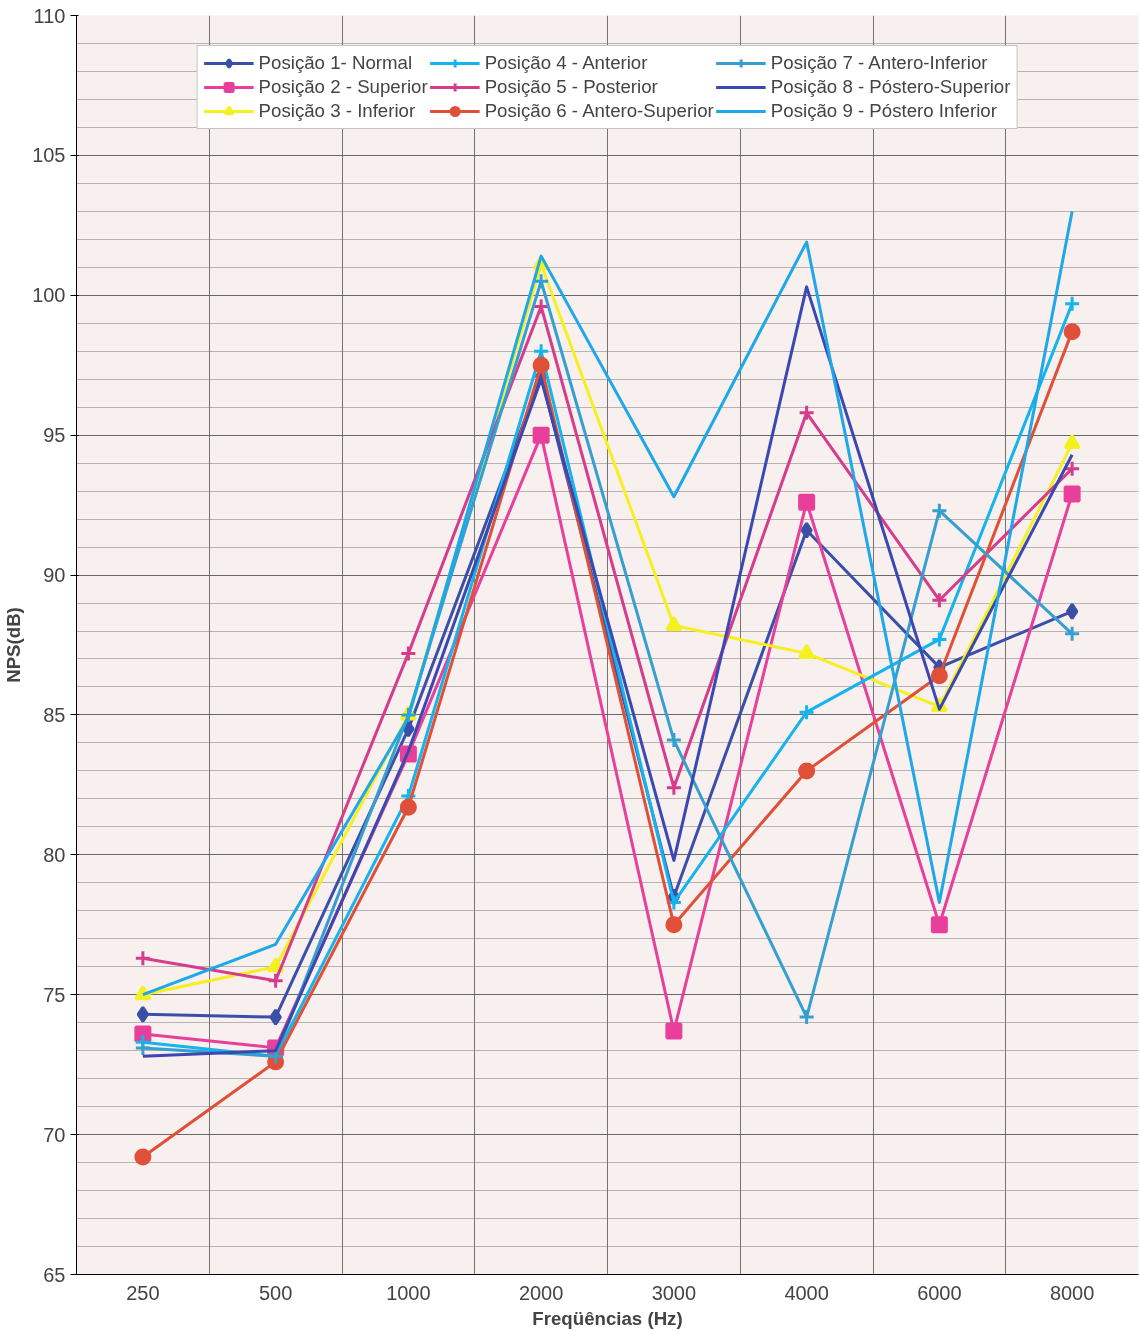 The height and width of the screenshot is (1331, 1140). What do you see at coordinates (143, 1292) in the screenshot?
I see `x-tick-label: 250` at bounding box center [143, 1292].